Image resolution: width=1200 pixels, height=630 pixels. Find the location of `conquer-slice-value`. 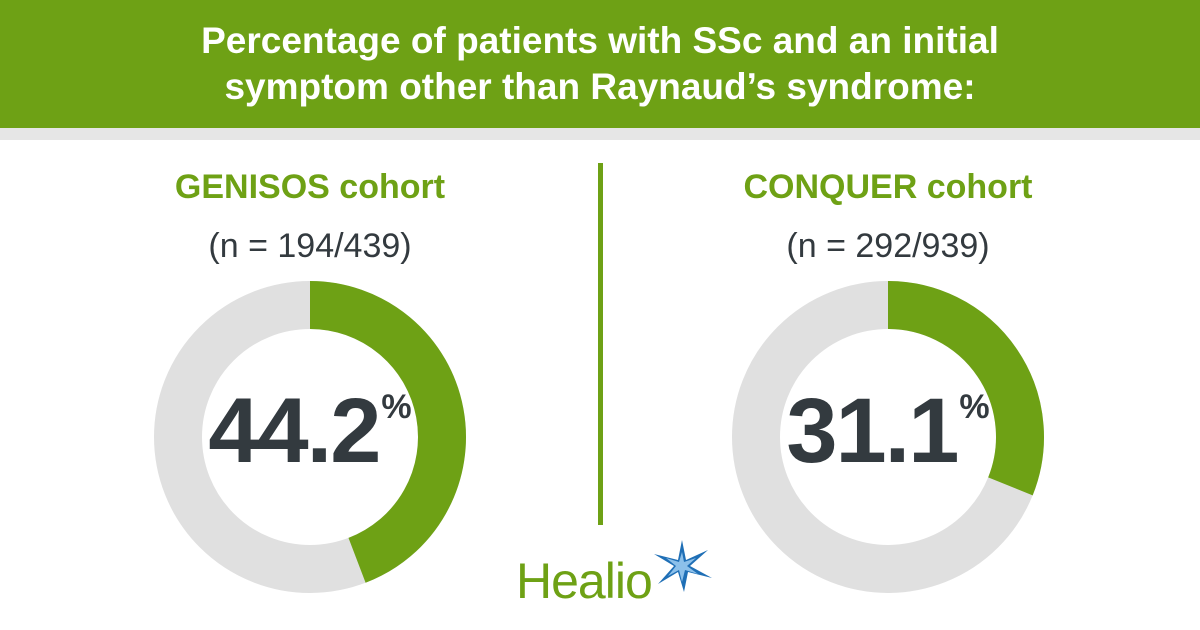

conquer-slice-value is located at coordinates (965, 388).